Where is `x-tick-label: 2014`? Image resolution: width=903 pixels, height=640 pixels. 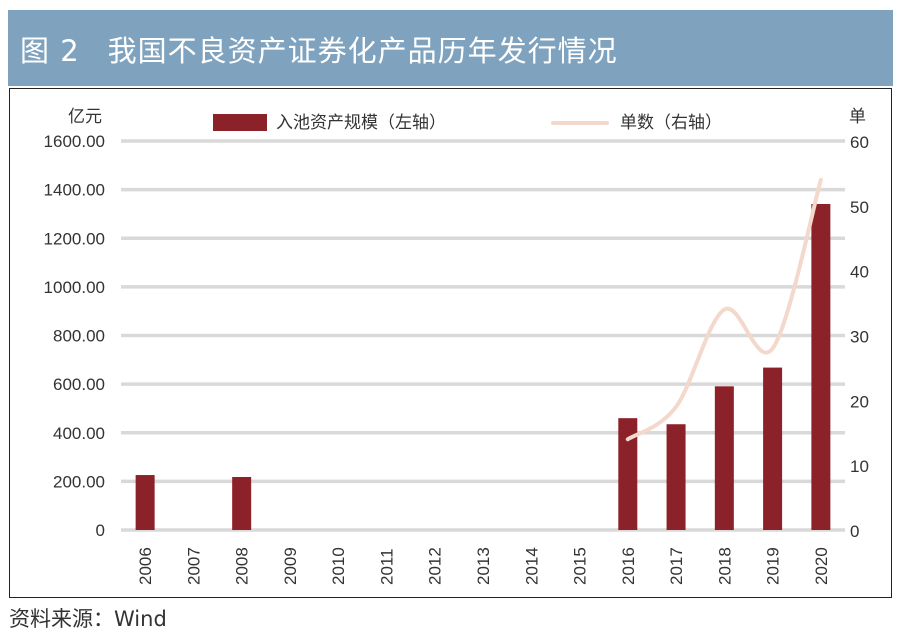 x-tick-label: 2014 is located at coordinates (531, 566).